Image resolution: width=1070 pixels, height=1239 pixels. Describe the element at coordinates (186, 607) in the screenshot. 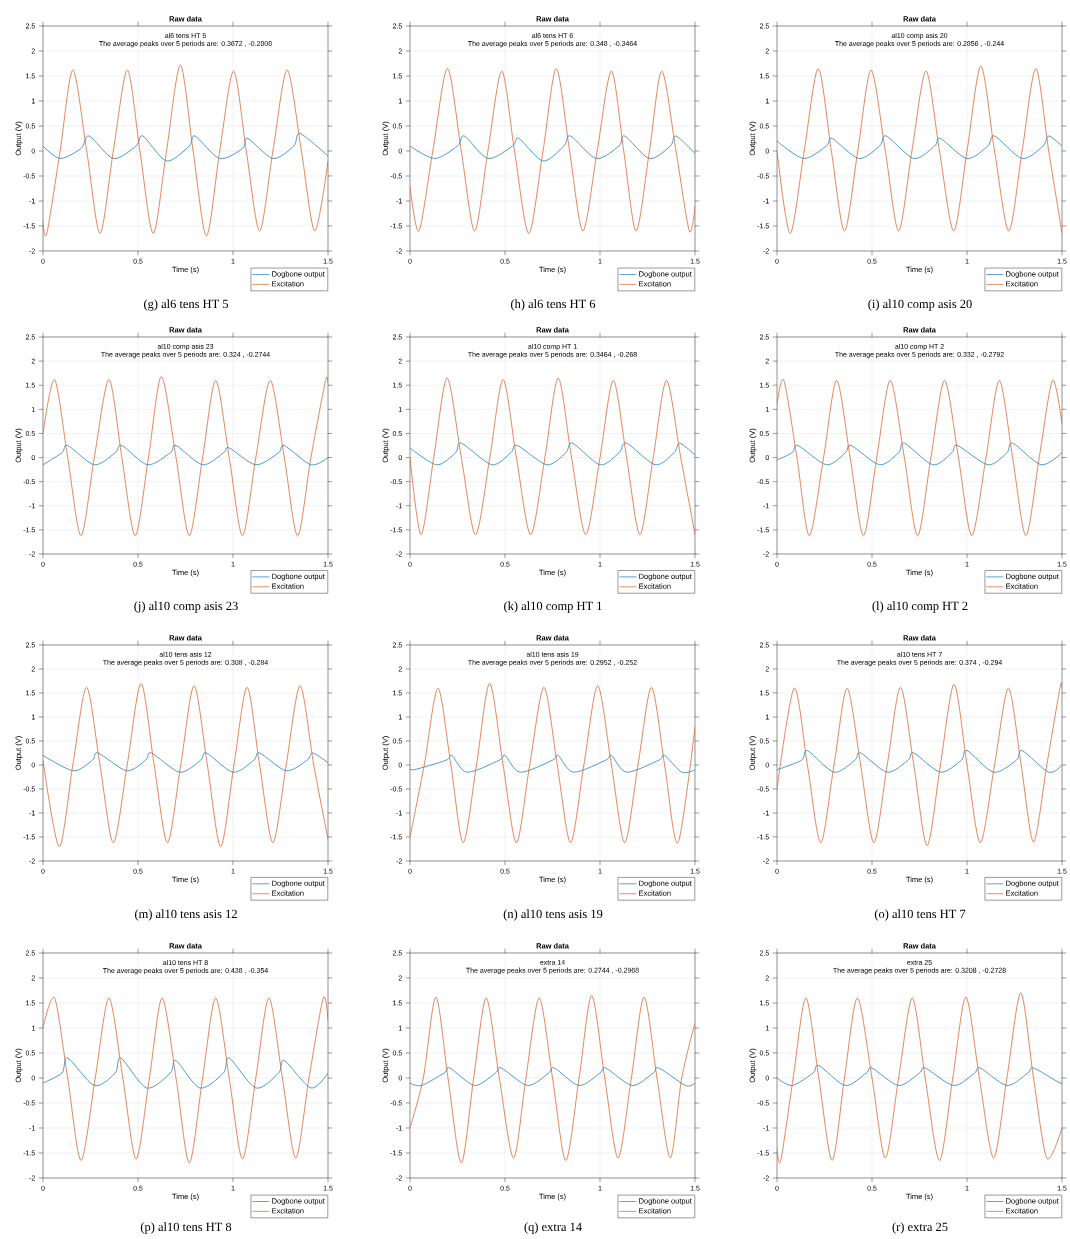

I see `text: (j) al10 comp asis 23` at that location.